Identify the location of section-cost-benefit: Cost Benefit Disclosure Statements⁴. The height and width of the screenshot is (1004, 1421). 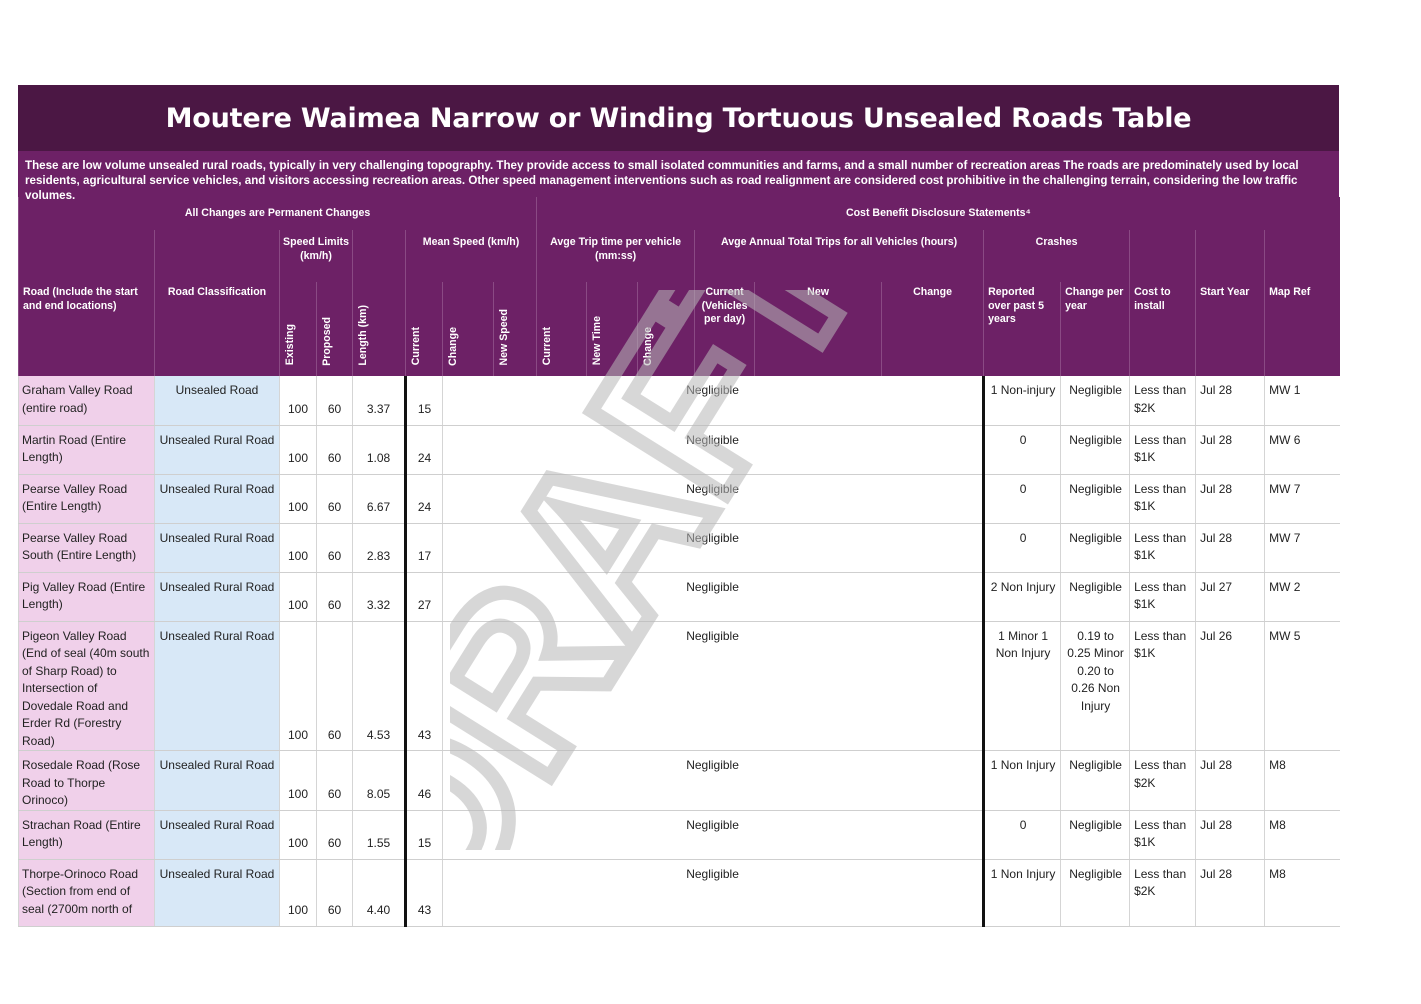
(938, 213).